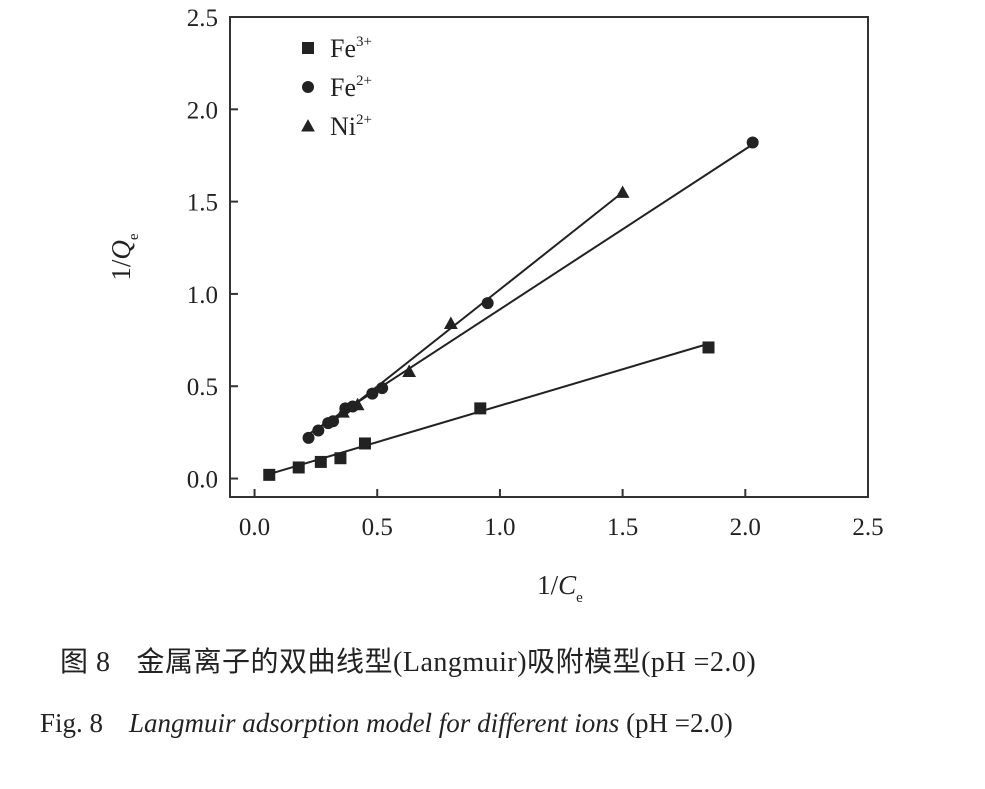 This screenshot has width=985, height=789. Describe the element at coordinates (351, 48) in the screenshot. I see `legend-label: Fe3+` at that location.